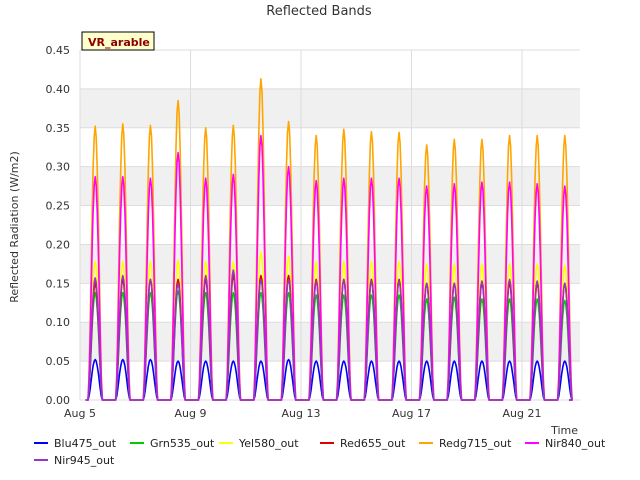 The height and width of the screenshot is (480, 640). I want to click on x-tick-label: Aug 21, so click(521, 413).